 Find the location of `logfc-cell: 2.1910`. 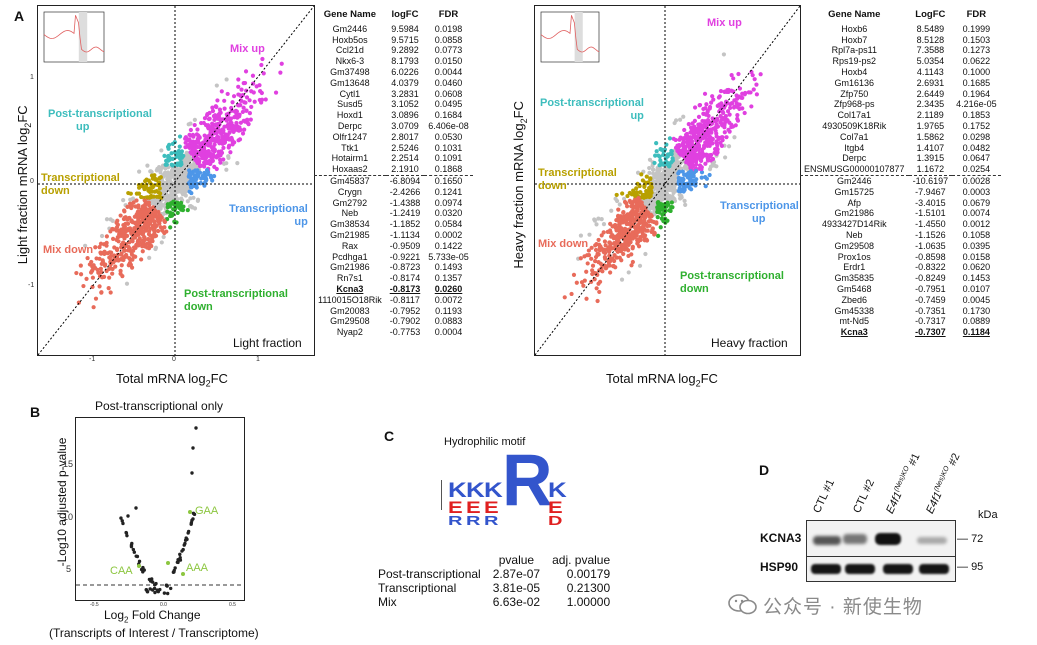

logfc-cell: 2.1910 is located at coordinates (405, 169).